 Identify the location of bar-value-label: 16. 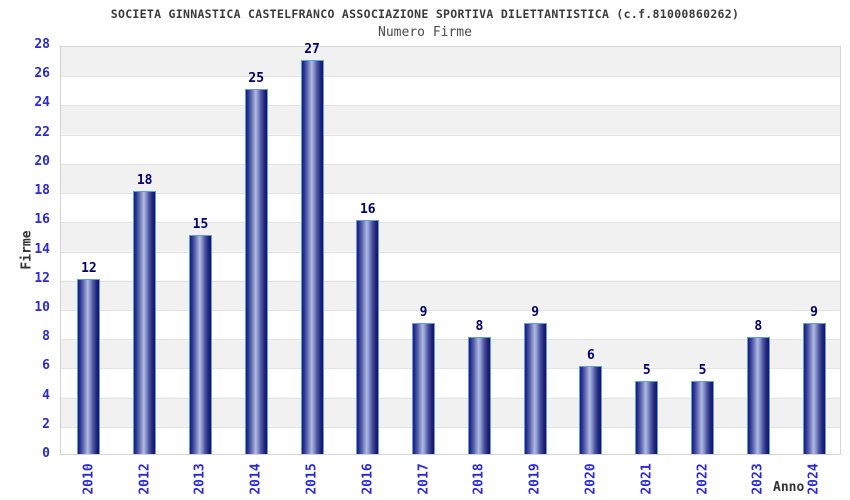
(367, 210).